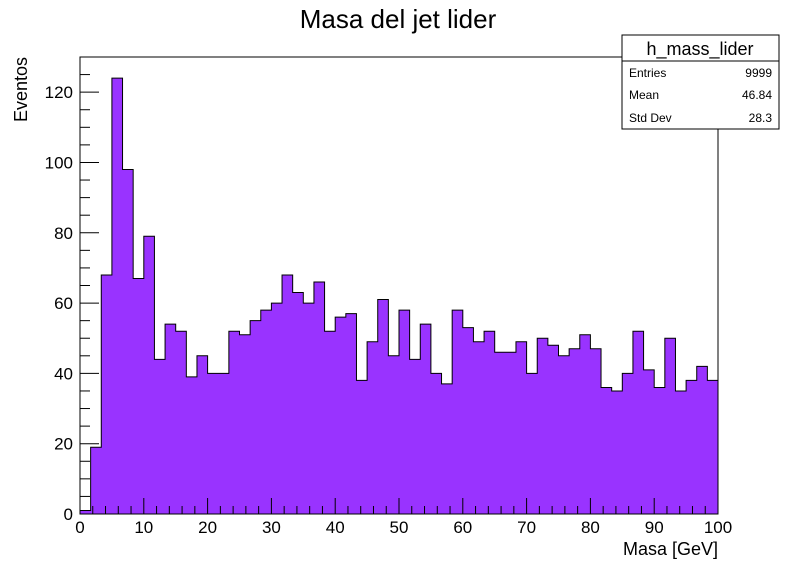 The height and width of the screenshot is (571, 798). What do you see at coordinates (207, 527) in the screenshot?
I see `x-tick-label: 20` at bounding box center [207, 527].